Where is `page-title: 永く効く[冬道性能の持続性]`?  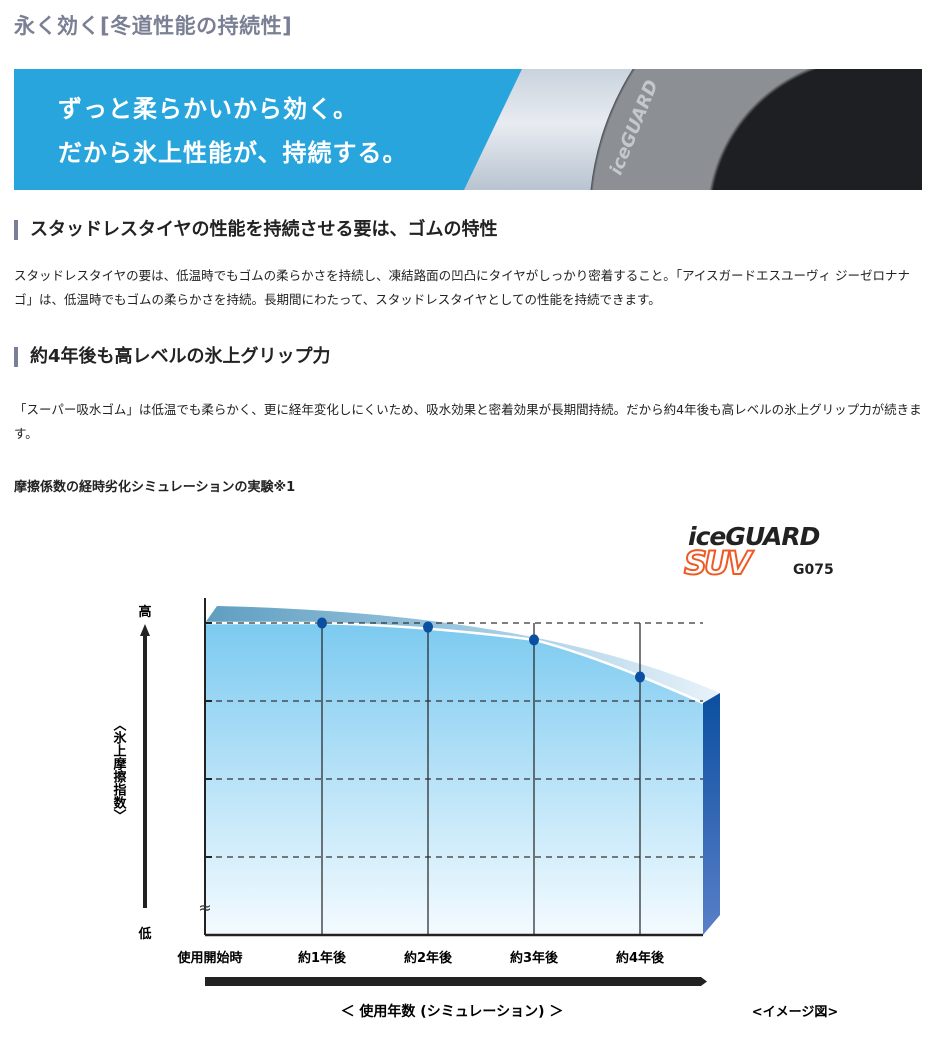 page-title: 永く効く[冬道性能の持続性] is located at coordinates (153, 26).